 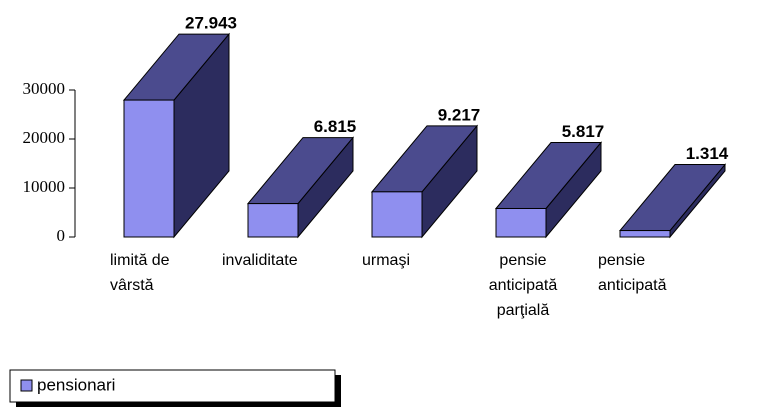 What do you see at coordinates (172, 386) in the screenshot?
I see `legend-box` at bounding box center [172, 386].